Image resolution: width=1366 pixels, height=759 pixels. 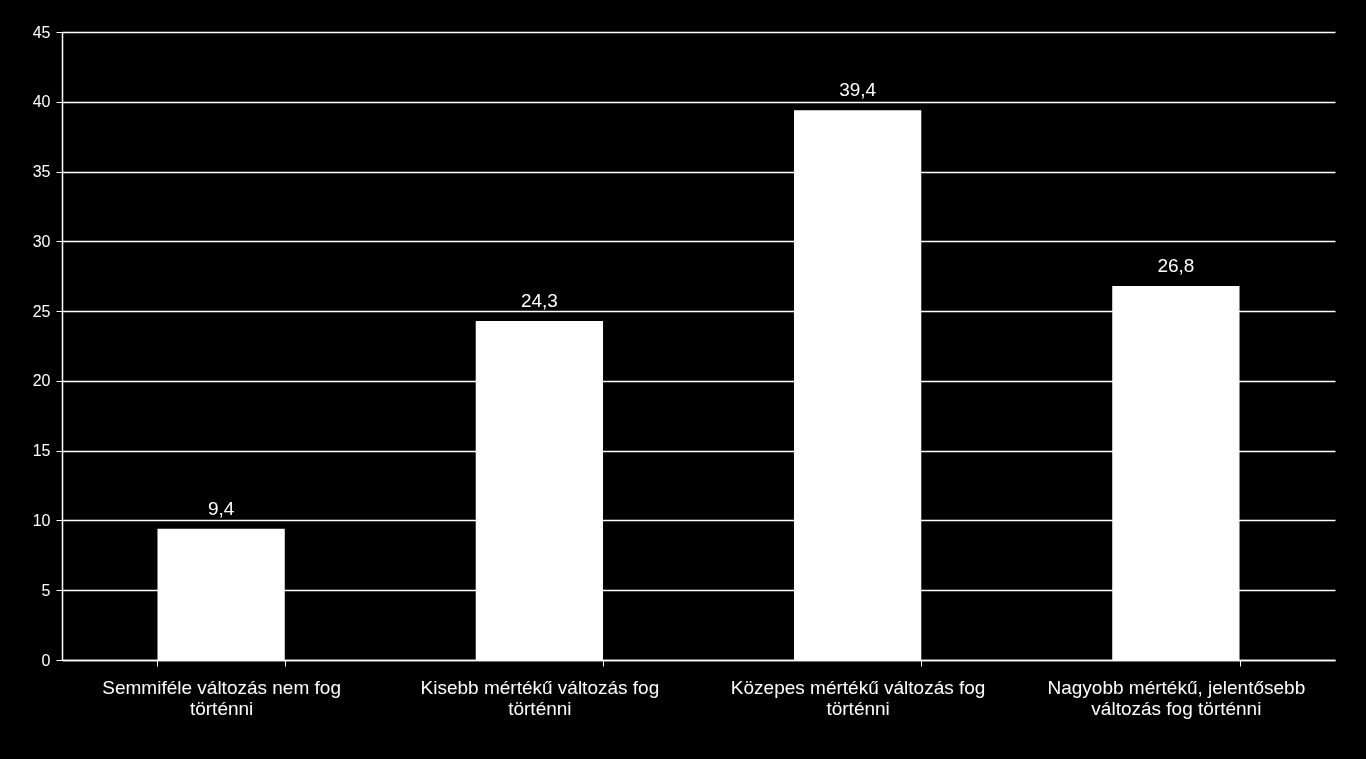 I want to click on data-label: 24,3, so click(x=539, y=300).